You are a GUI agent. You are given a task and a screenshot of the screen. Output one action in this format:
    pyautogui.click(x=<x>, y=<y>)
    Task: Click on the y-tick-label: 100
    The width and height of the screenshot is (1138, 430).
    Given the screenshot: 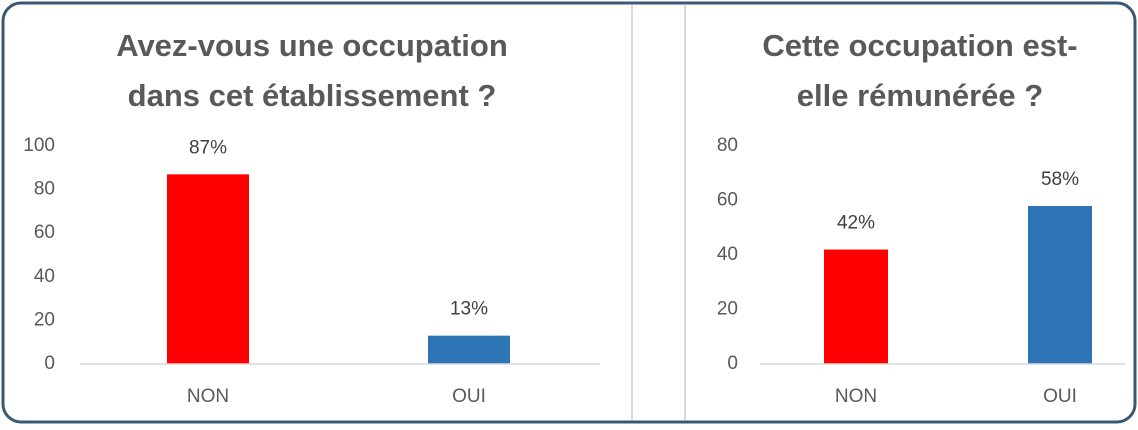 What is the action you would take?
    pyautogui.click(x=39, y=145)
    